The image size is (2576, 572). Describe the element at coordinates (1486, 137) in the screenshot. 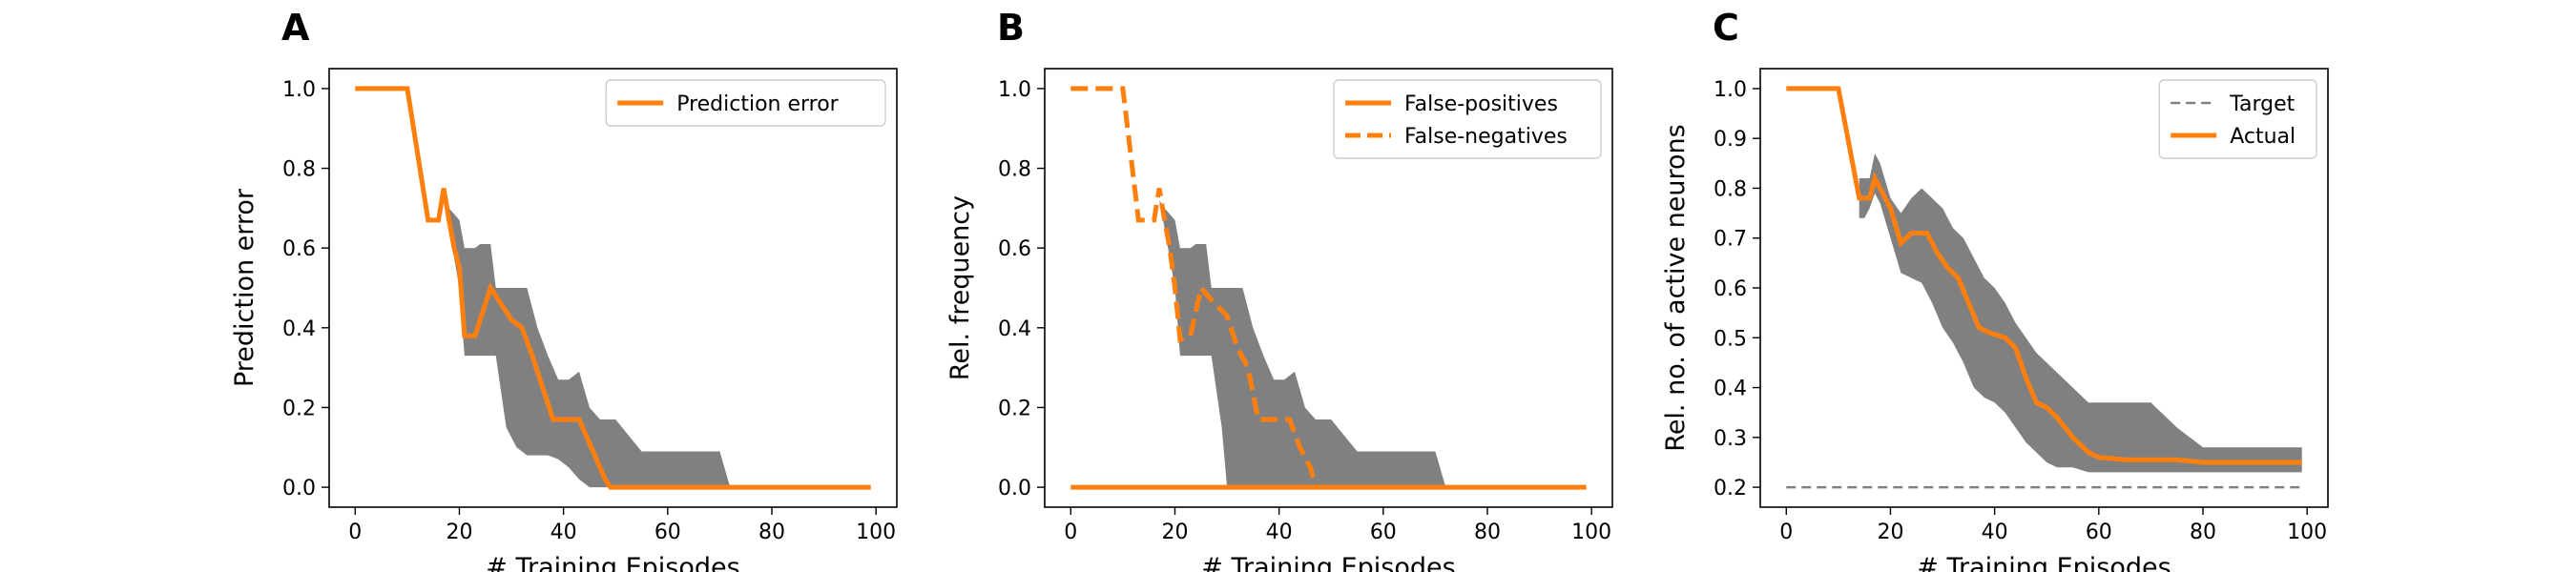

I see `legend-label: False-negatives` at that location.